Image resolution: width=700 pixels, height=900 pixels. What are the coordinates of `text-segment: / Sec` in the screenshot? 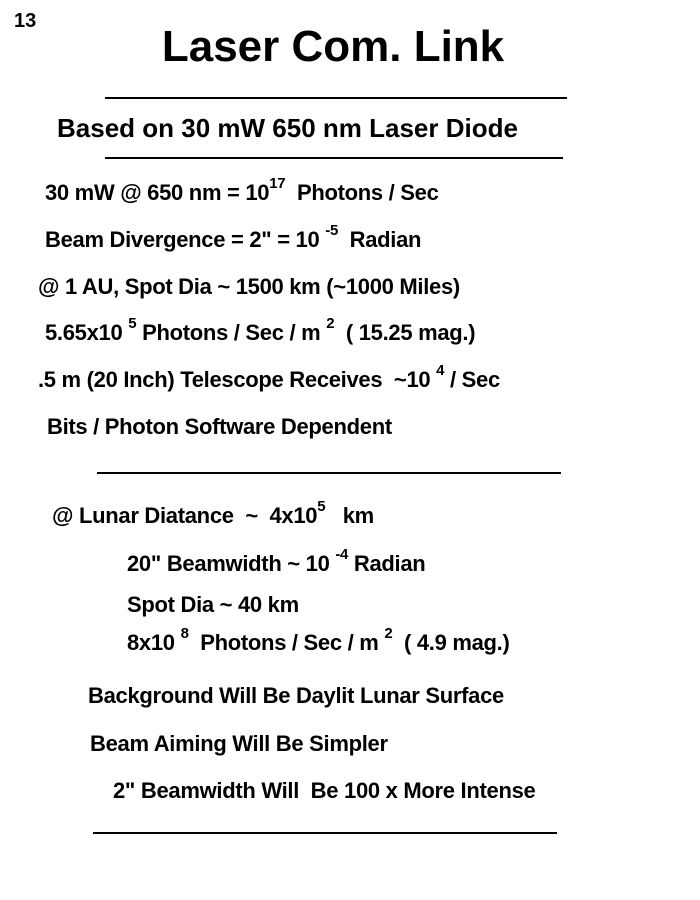 It's located at (472, 379).